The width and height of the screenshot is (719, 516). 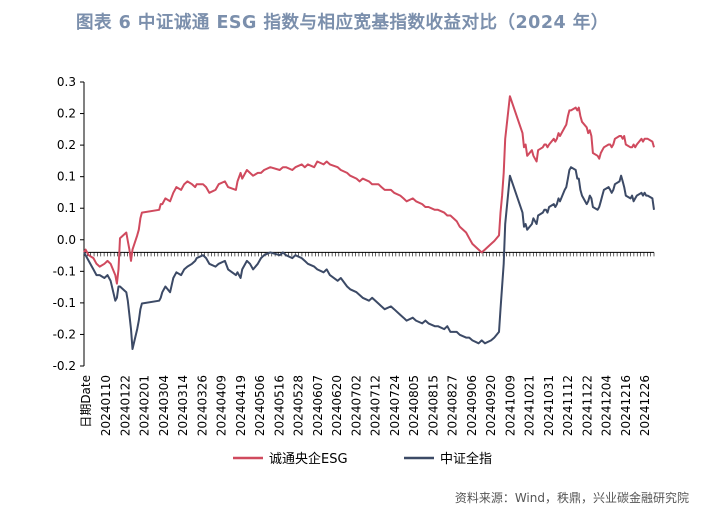 What do you see at coordinates (241, 405) in the screenshot?
I see `x-tick-label: 20240419` at bounding box center [241, 405].